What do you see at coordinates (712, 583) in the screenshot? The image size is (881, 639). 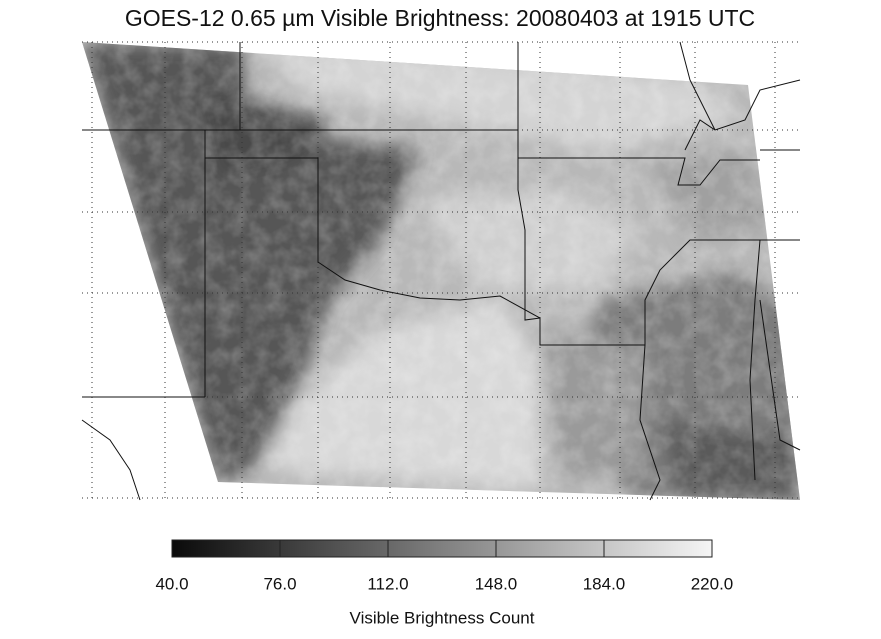 I see `colorbar-tick-label: 220.0` at bounding box center [712, 583].